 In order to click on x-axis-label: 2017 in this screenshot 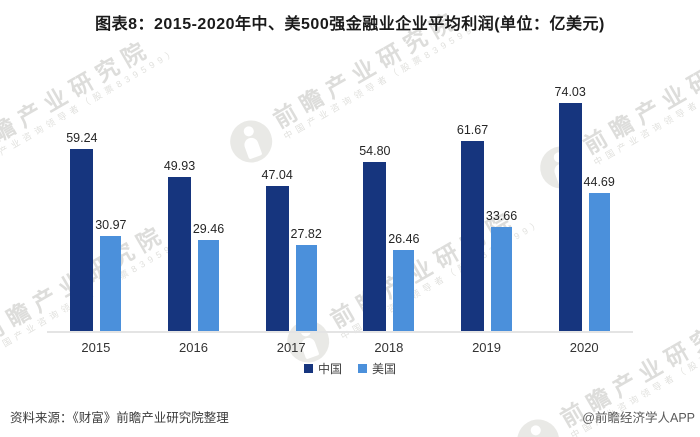, I will do `click(291, 347)`.